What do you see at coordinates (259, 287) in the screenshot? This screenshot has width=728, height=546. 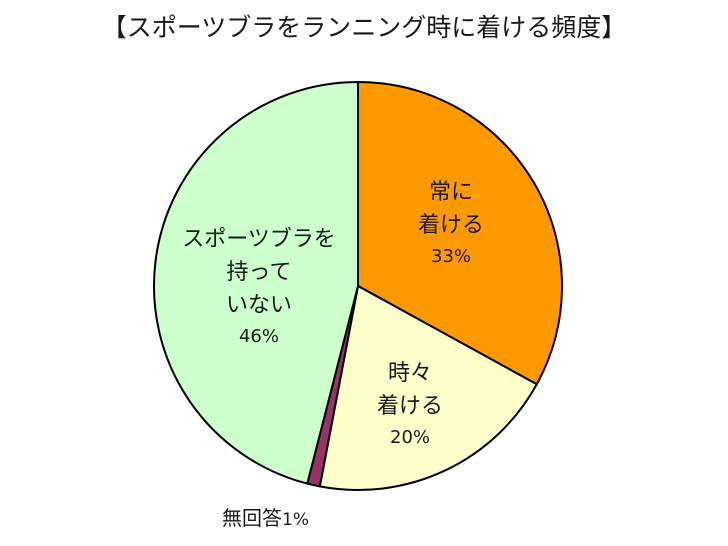 I see `slice-label-not-own: スポーツブラを 持って いない 46%` at bounding box center [259, 287].